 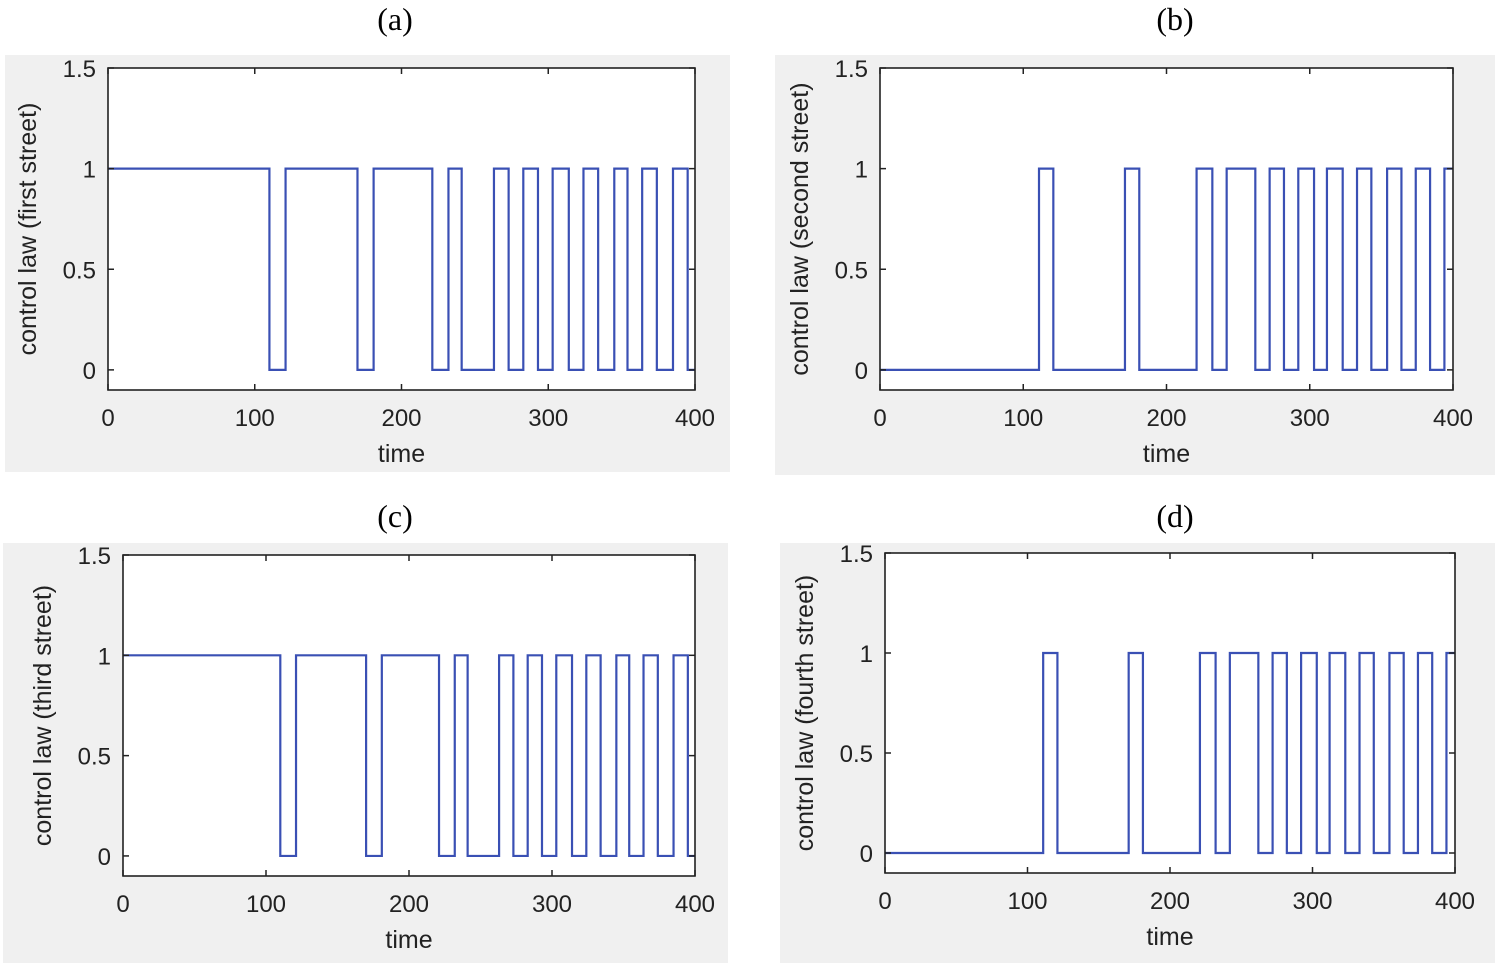 What do you see at coordinates (805, 713) in the screenshot?
I see `y-axis-label: control law (fourth street)` at bounding box center [805, 713].